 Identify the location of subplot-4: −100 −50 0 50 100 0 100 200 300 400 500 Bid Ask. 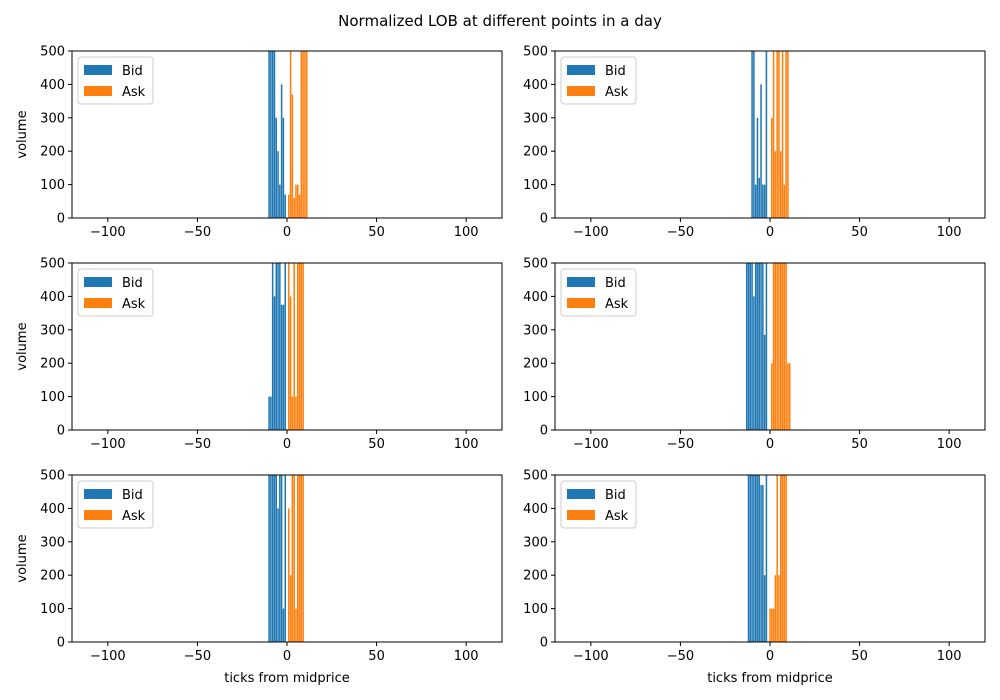
(754, 354).